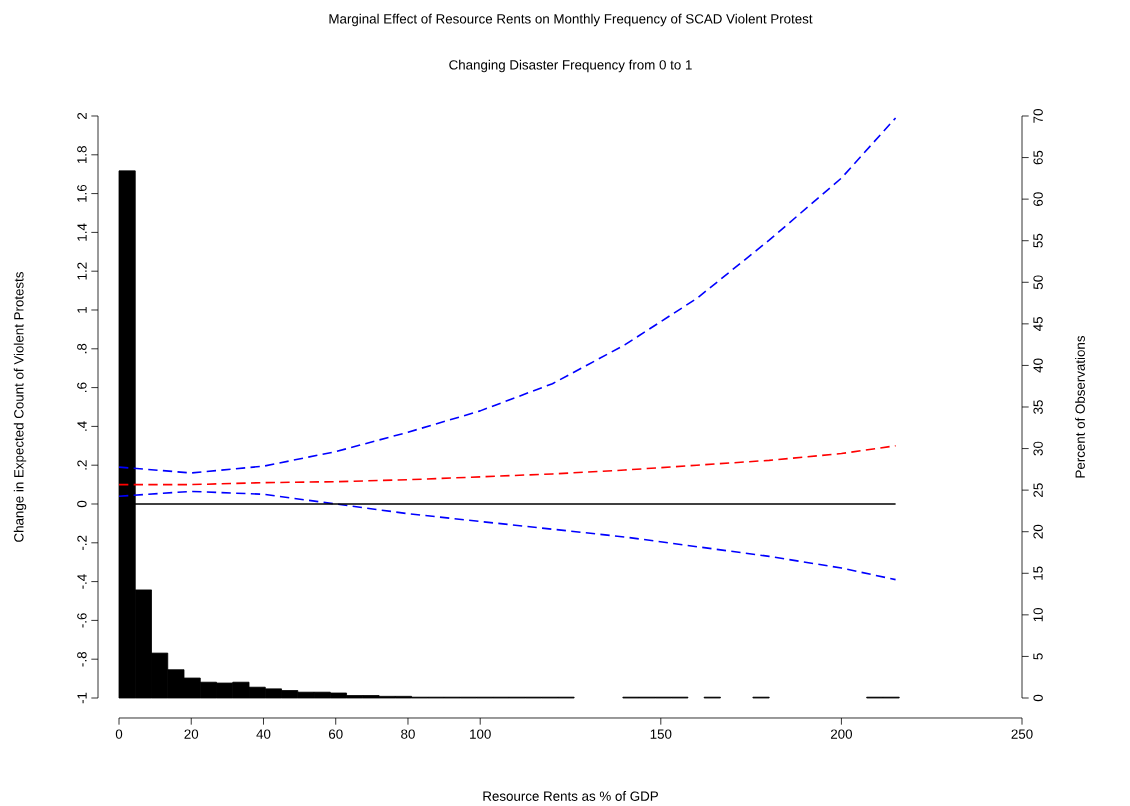 The height and width of the screenshot is (806, 1130). What do you see at coordinates (1038, 365) in the screenshot?
I see `y2-tick-label: 40` at bounding box center [1038, 365].